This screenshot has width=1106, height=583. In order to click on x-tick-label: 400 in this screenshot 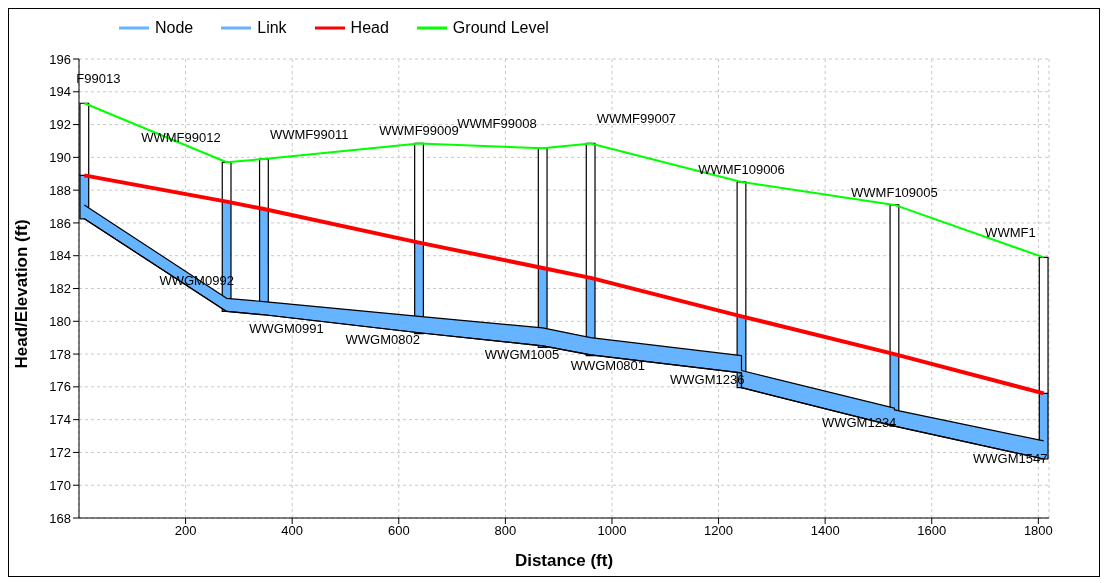, I will do `click(292, 531)`.